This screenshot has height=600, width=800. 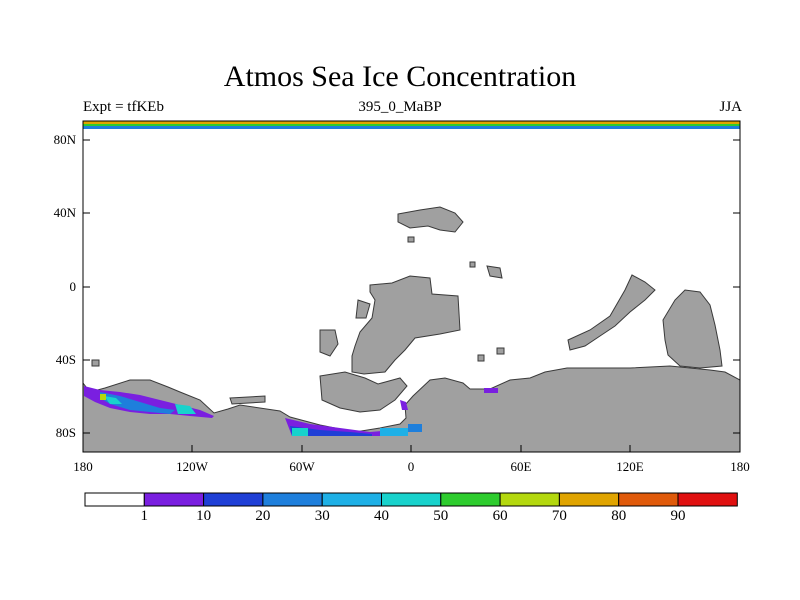 What do you see at coordinates (65, 432) in the screenshot?
I see `lat-label-80s: 80S` at bounding box center [65, 432].